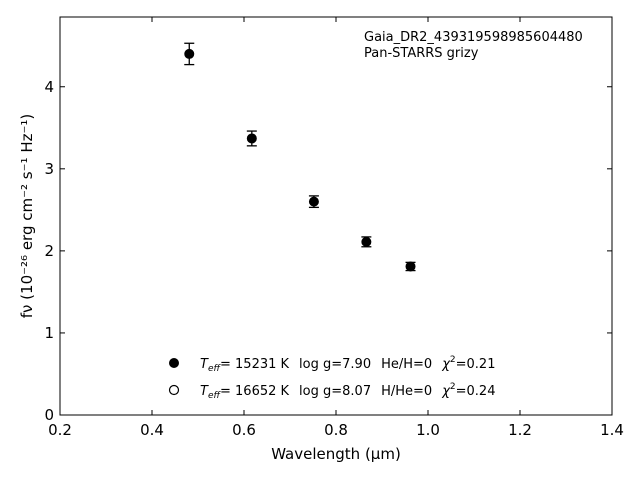  What do you see at coordinates (476, 364) in the screenshot?
I see `legend-1-chi2: =0.21` at bounding box center [476, 364].